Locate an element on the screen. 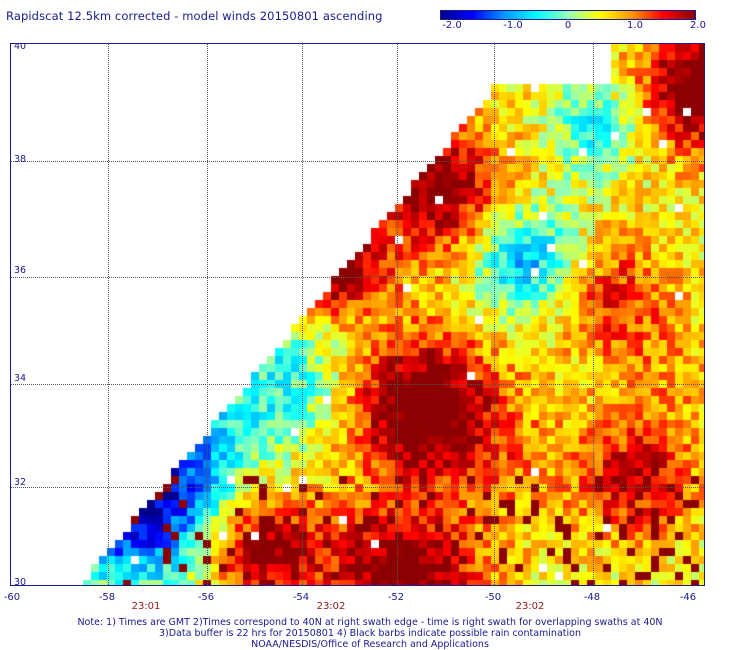 Image resolution: width=740 pixels, height=650 pixels. longitude-label: -58 is located at coordinates (107, 597).